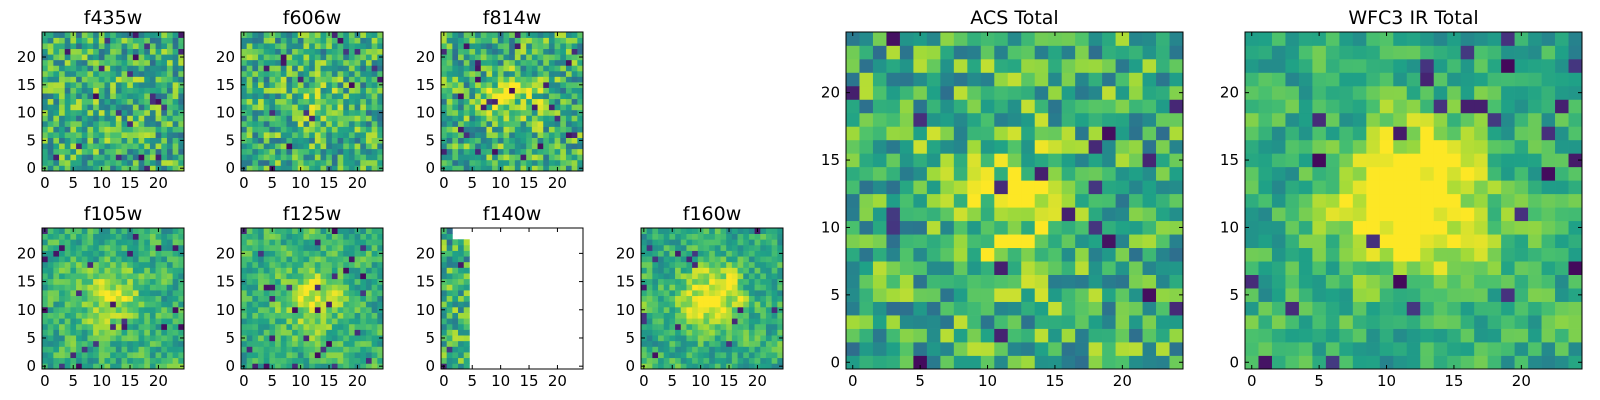 The image size is (1600, 400). I want to click on y-tick-label: 5, so click(835, 295).